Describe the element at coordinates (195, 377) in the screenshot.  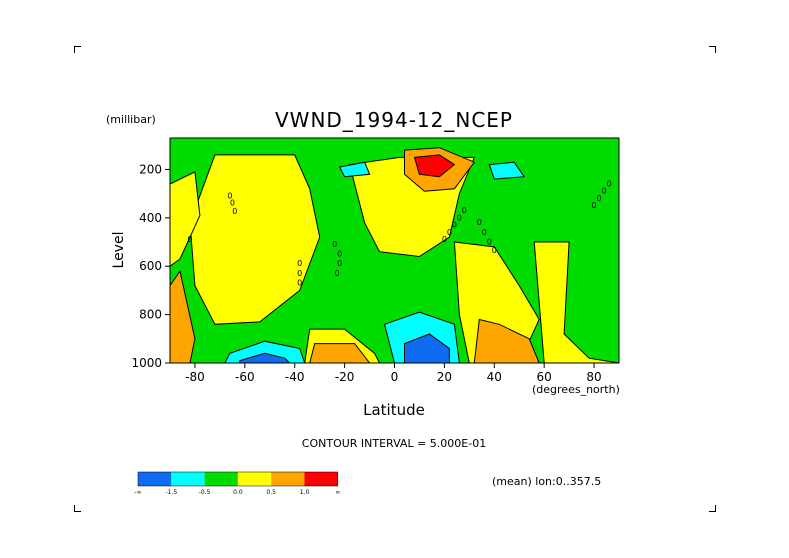
I see `x-tick-label--80: -80` at that location.